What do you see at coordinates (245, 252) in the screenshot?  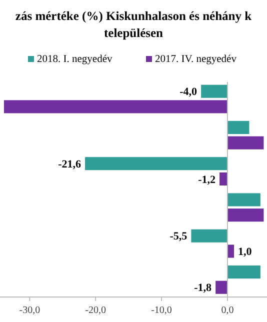 I see `data-label: 1,0` at bounding box center [245, 252].